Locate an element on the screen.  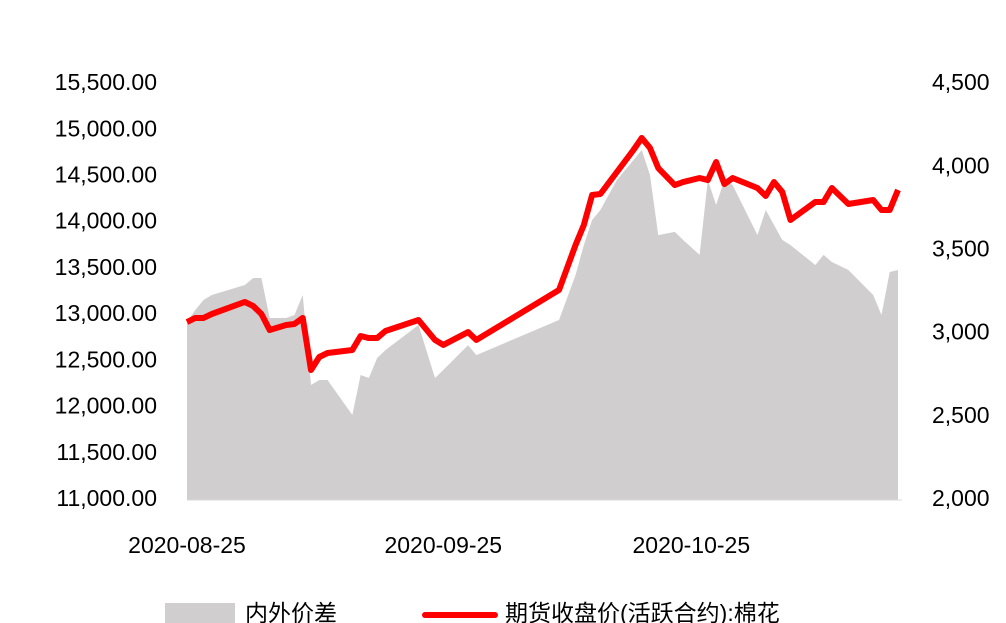
y2-tick-label: 3,000 is located at coordinates (961, 332).